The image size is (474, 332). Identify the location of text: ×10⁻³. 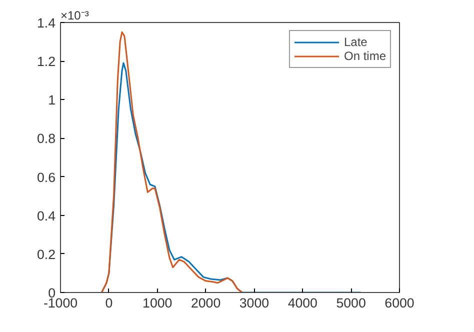
(74, 15).